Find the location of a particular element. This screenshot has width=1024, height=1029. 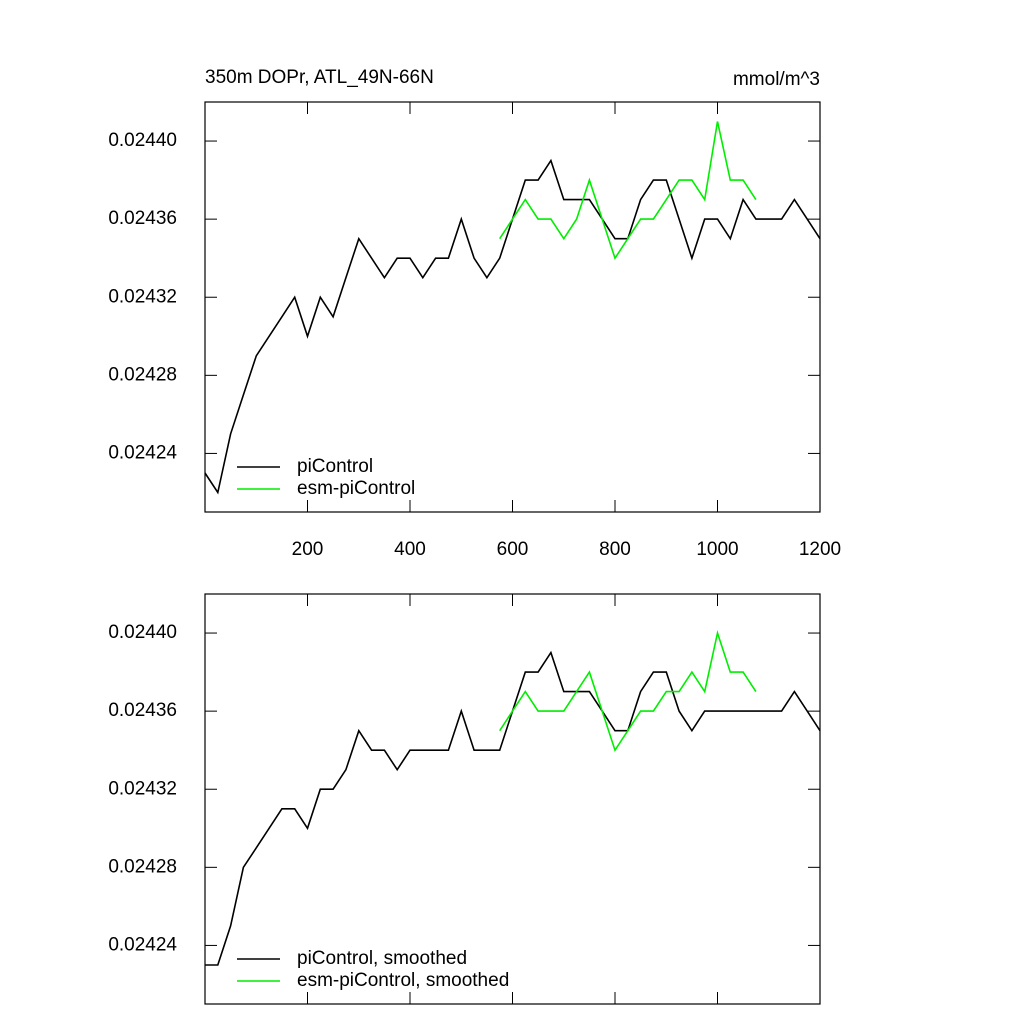

legend-label: piControl, smoothed is located at coordinates (382, 958).